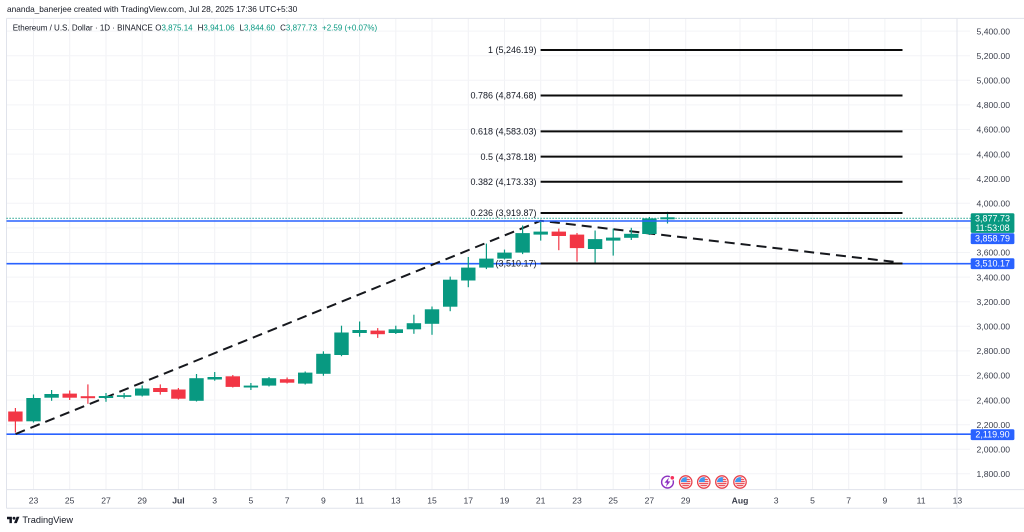  I want to click on svg-text: 19, so click(505, 501).